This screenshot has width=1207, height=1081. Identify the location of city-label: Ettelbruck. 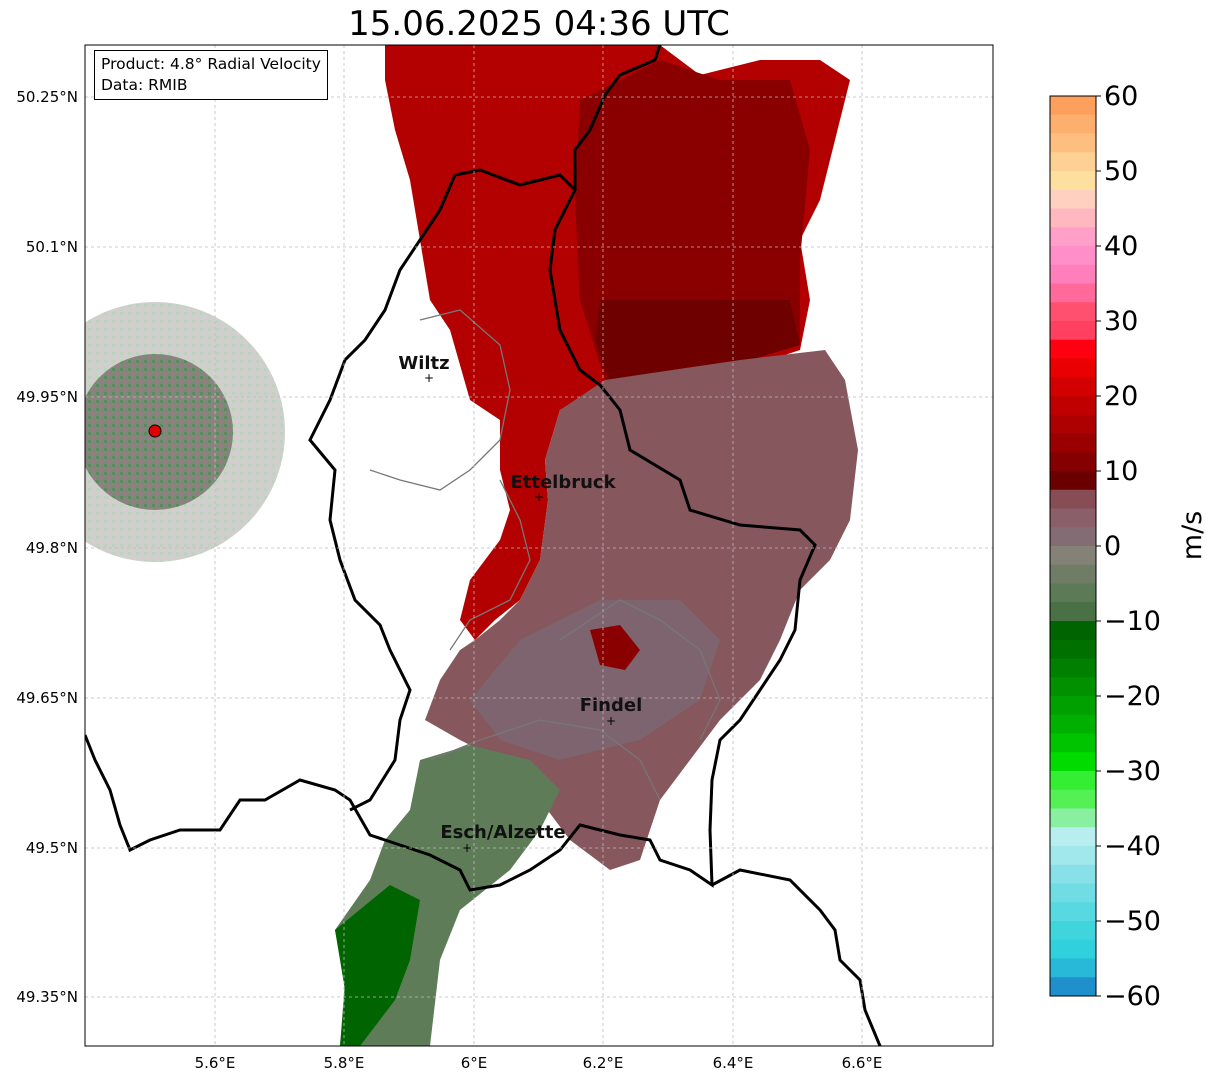
(563, 482).